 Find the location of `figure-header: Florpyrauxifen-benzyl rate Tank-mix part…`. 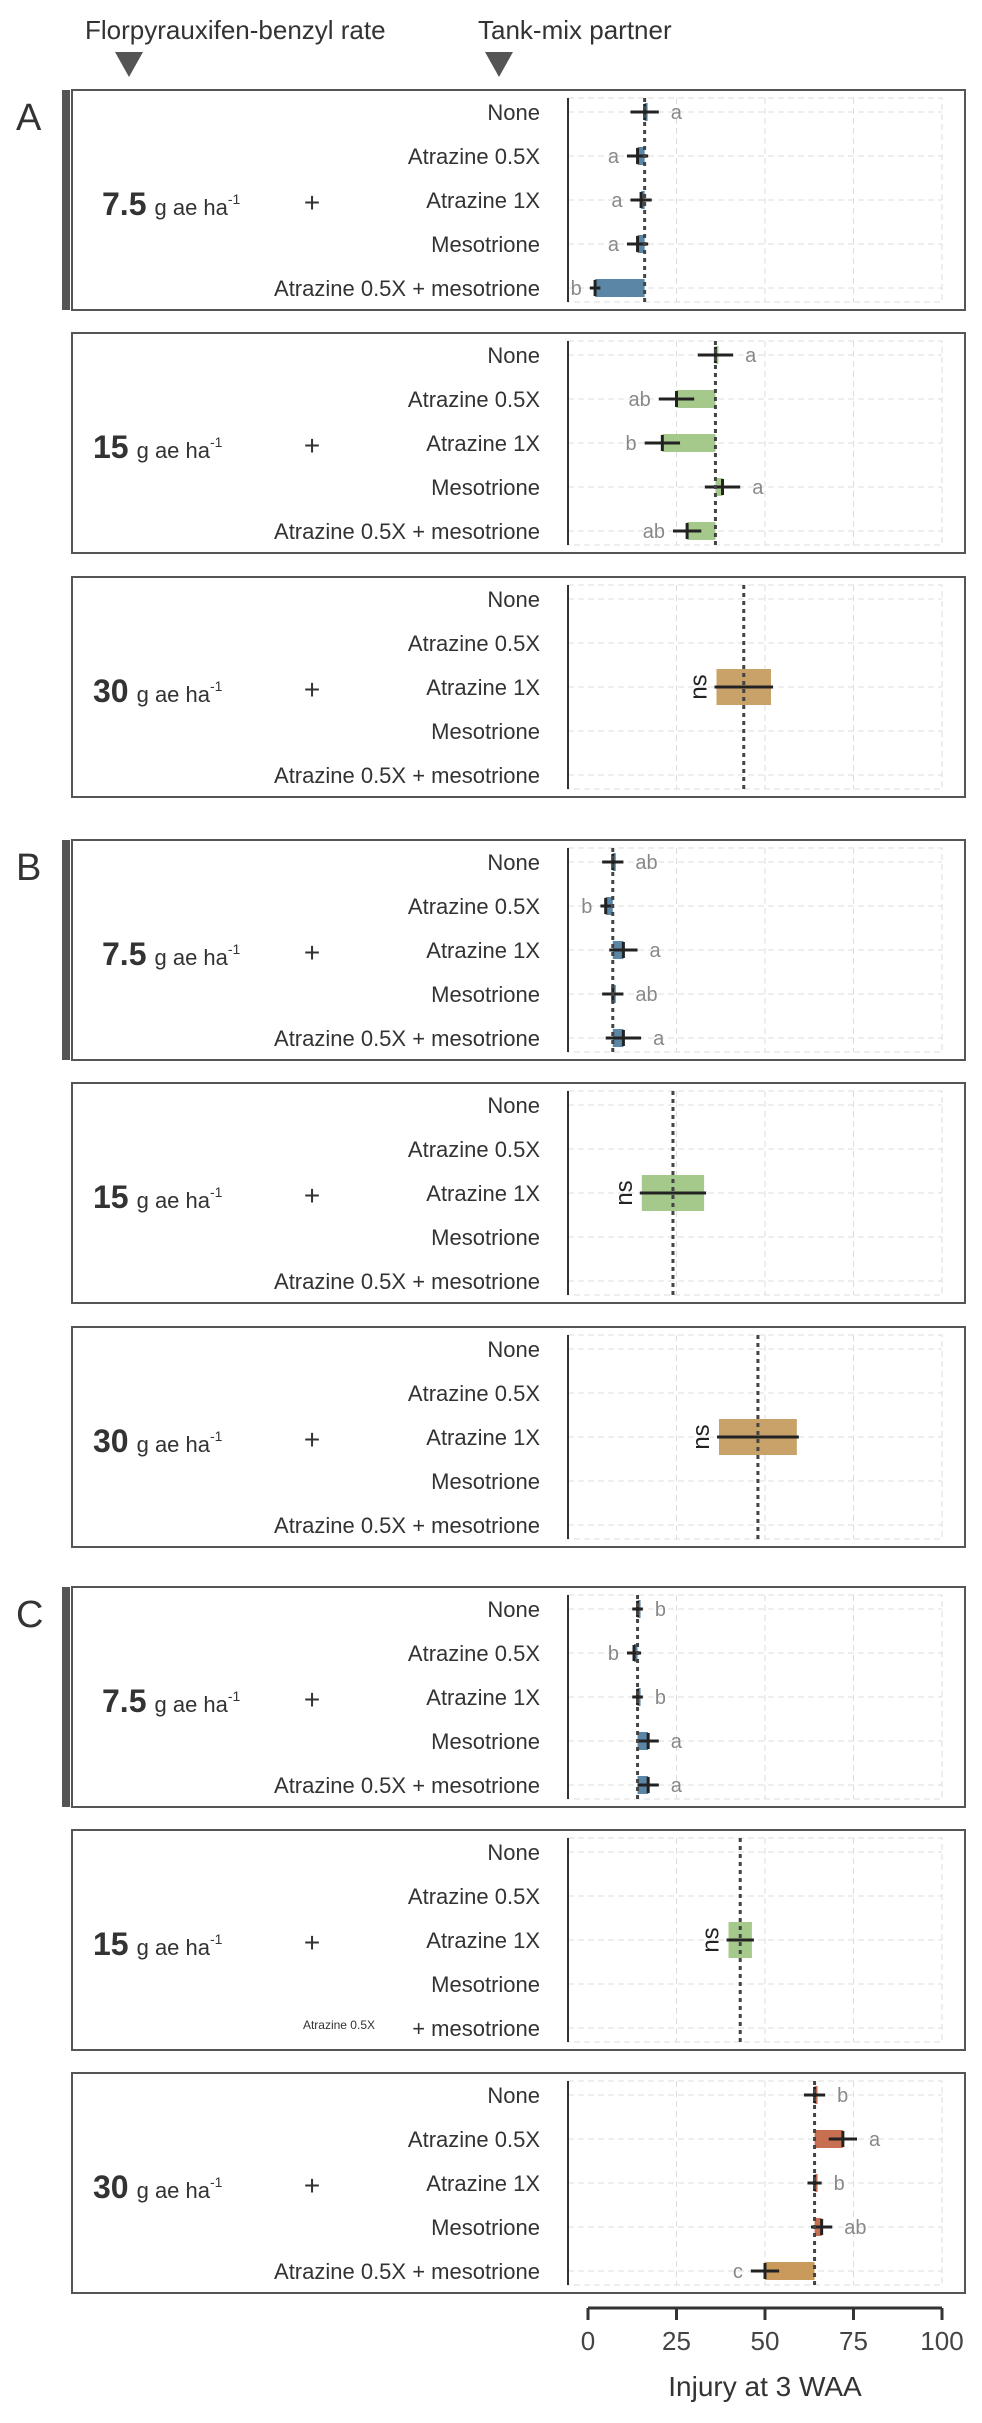

figure-header: Florpyrauxifen-benzyl rate Tank-mix part… is located at coordinates (378, 46).